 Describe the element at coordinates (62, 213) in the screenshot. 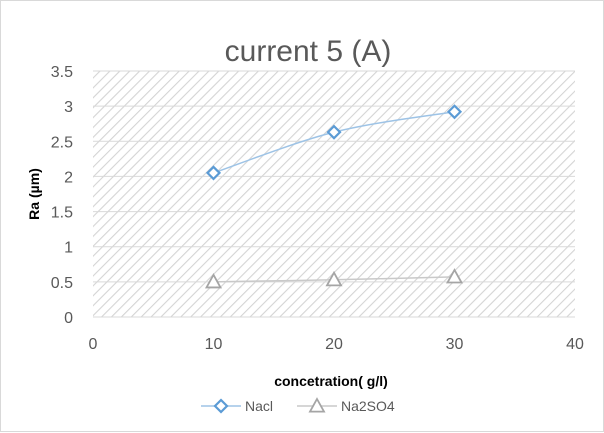

I see `y-tick-label: 1.5` at that location.